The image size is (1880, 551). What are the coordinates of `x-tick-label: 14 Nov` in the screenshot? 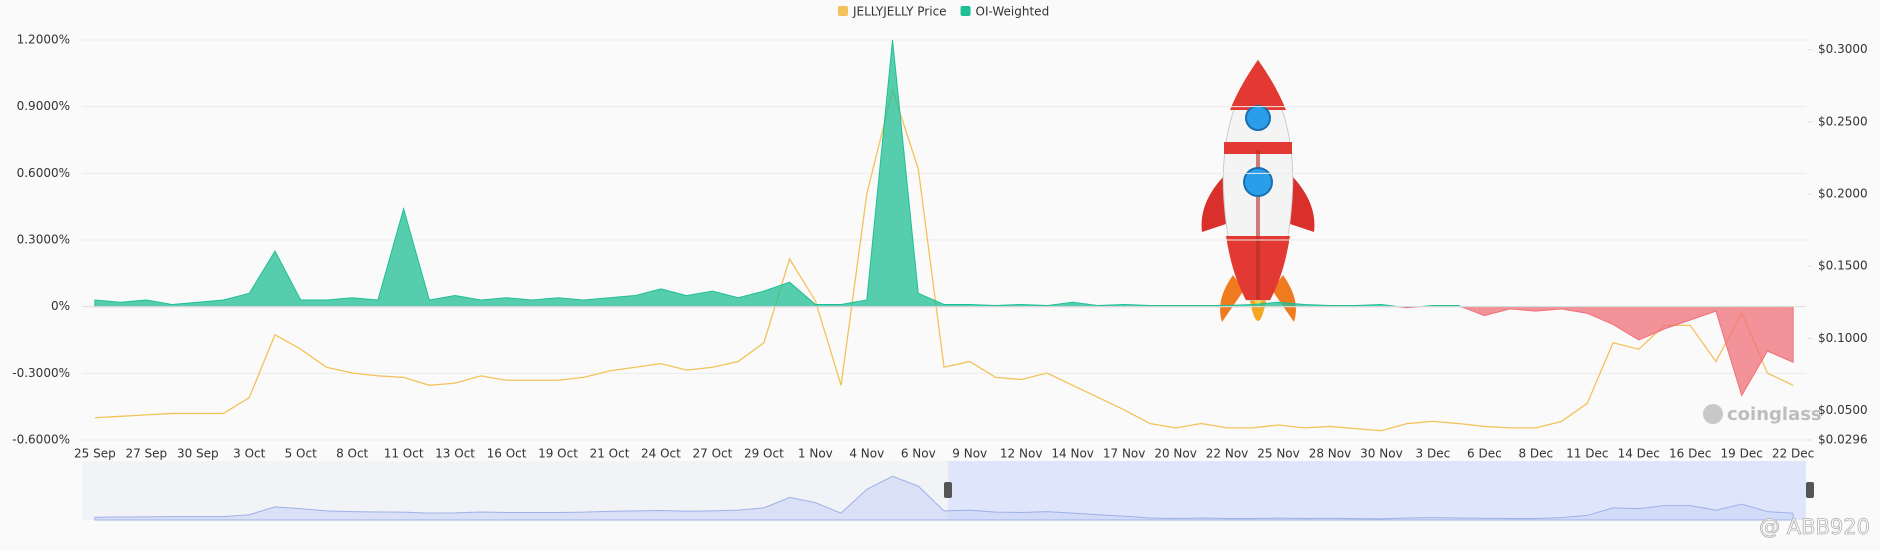 It's located at (1072, 454).